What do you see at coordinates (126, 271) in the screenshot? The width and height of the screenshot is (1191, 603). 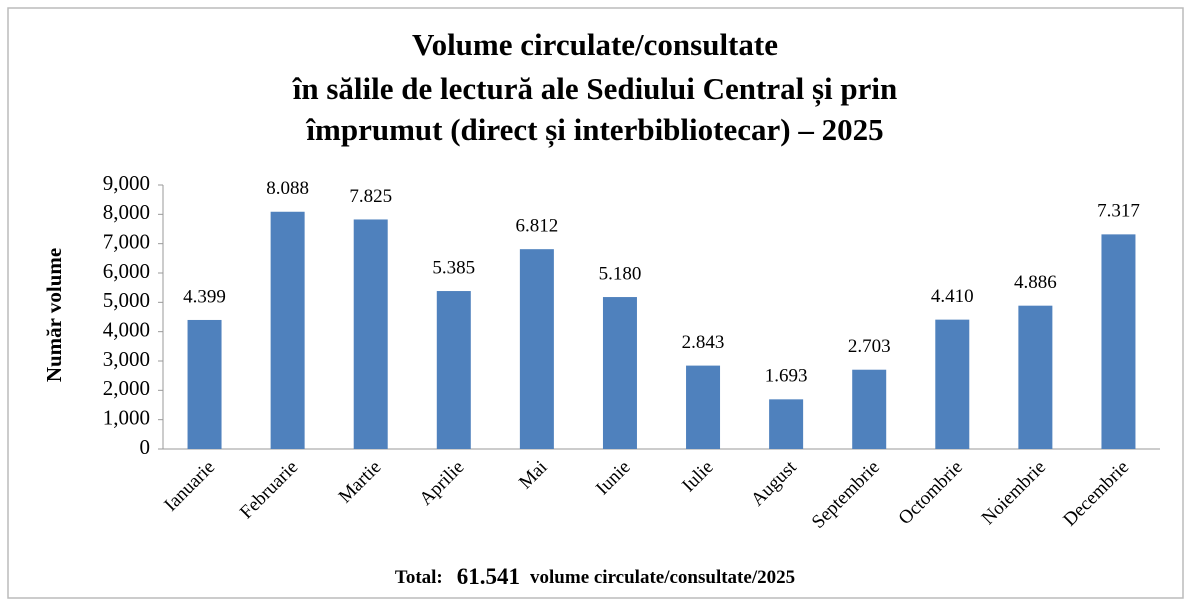 I see `y-tick-label: 6,000` at bounding box center [126, 271].